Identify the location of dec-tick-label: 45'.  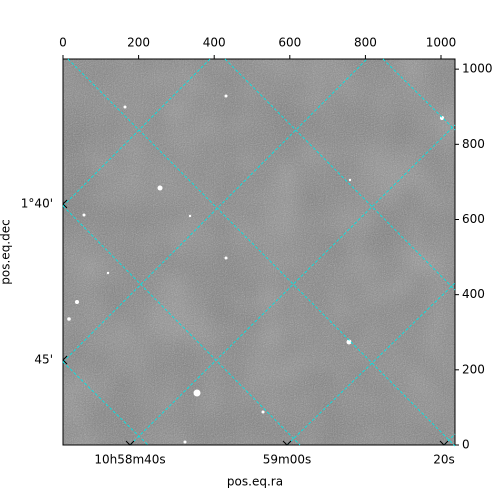
(43, 360).